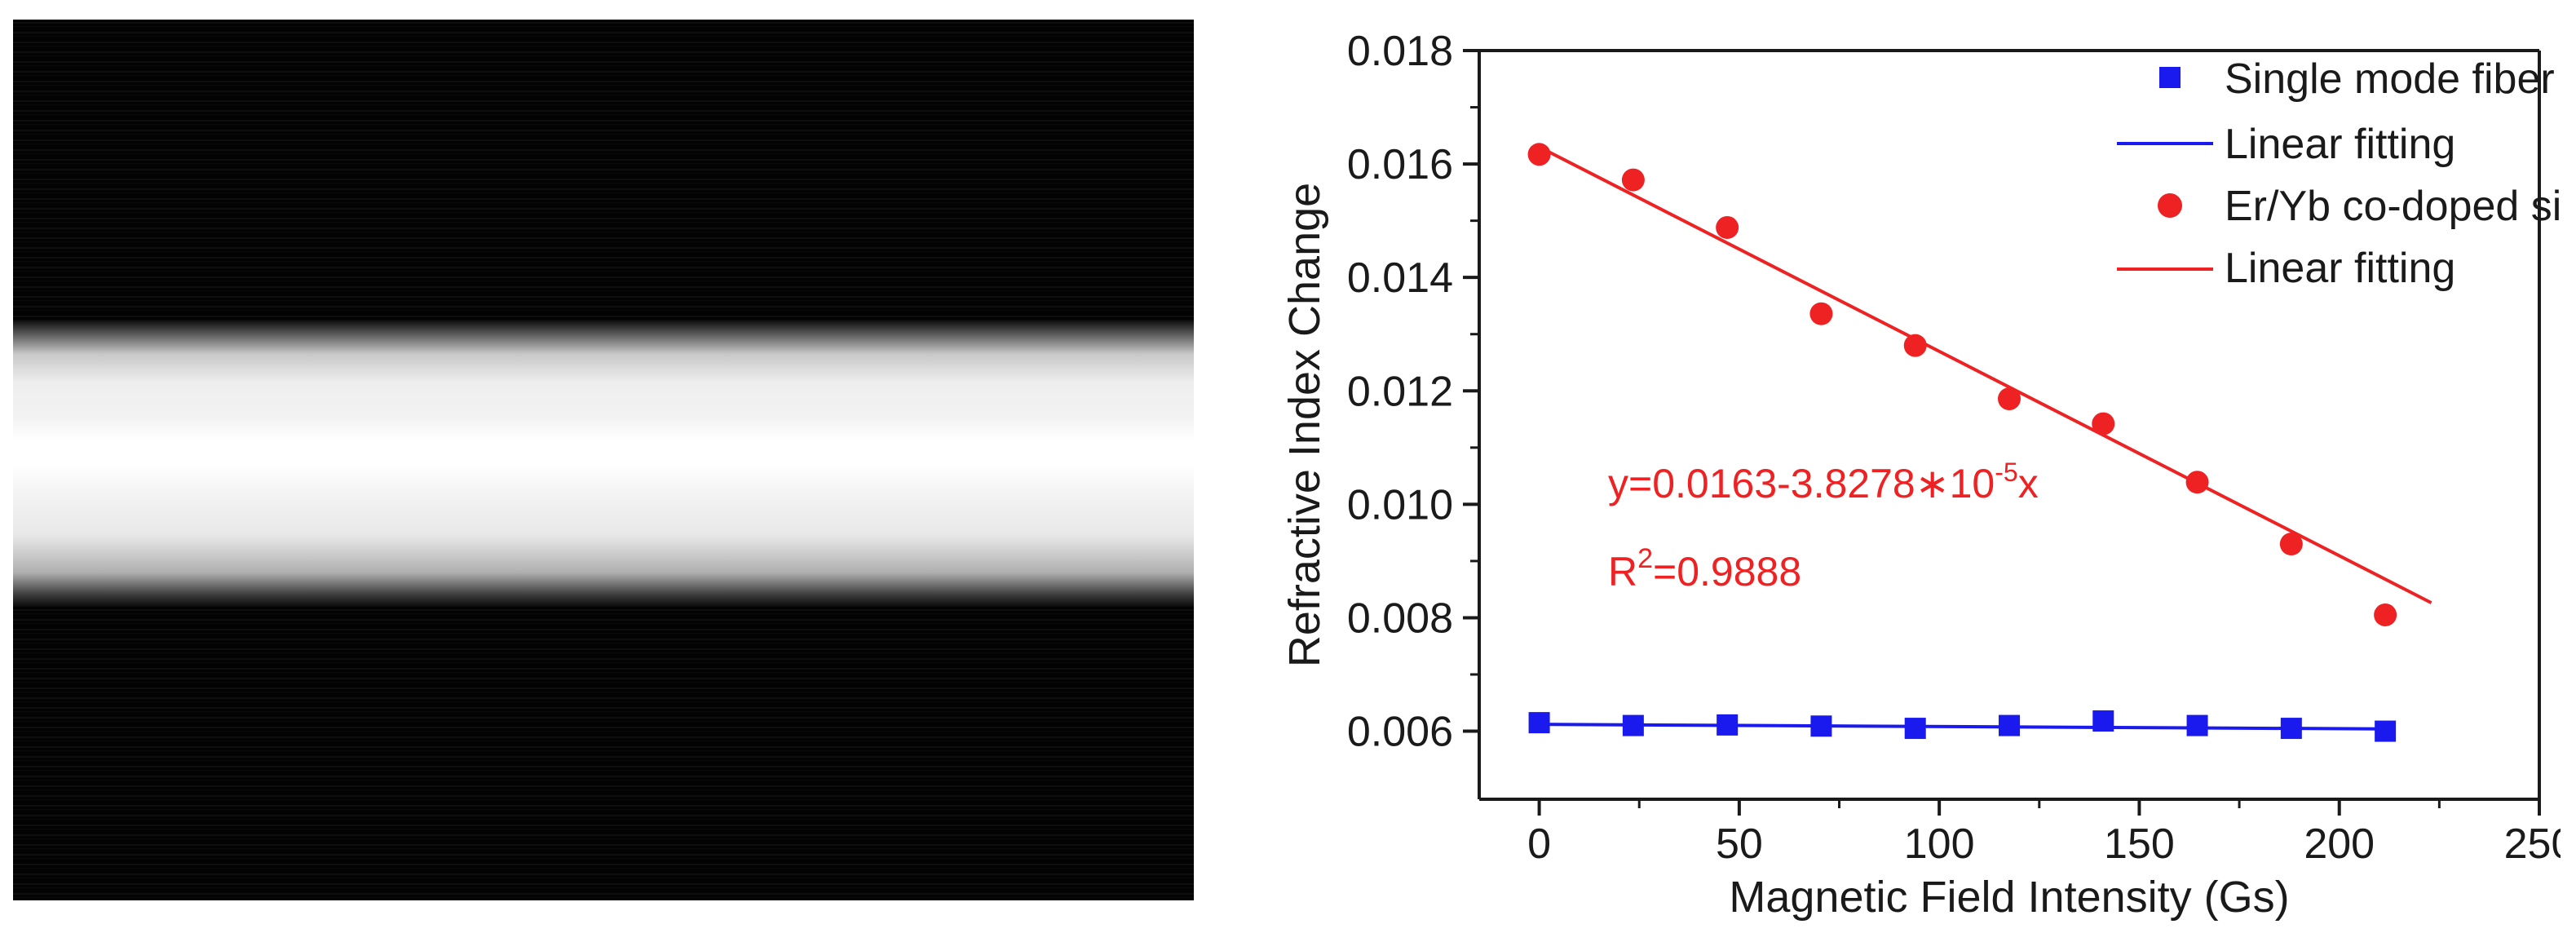  What do you see at coordinates (1539, 844) in the screenshot?
I see `x-tick-label: 0` at bounding box center [1539, 844].